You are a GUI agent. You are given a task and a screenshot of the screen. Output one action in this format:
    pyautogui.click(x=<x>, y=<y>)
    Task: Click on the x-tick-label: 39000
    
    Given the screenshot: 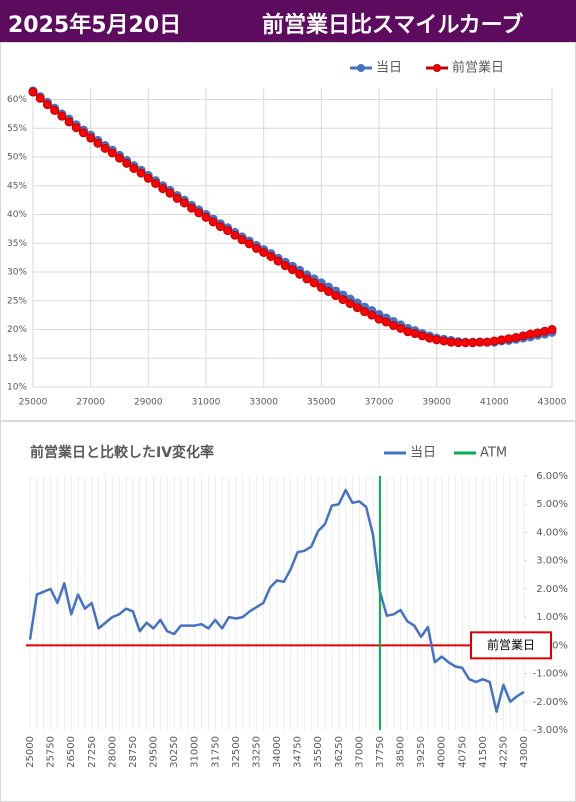 What is the action you would take?
    pyautogui.click(x=436, y=403)
    